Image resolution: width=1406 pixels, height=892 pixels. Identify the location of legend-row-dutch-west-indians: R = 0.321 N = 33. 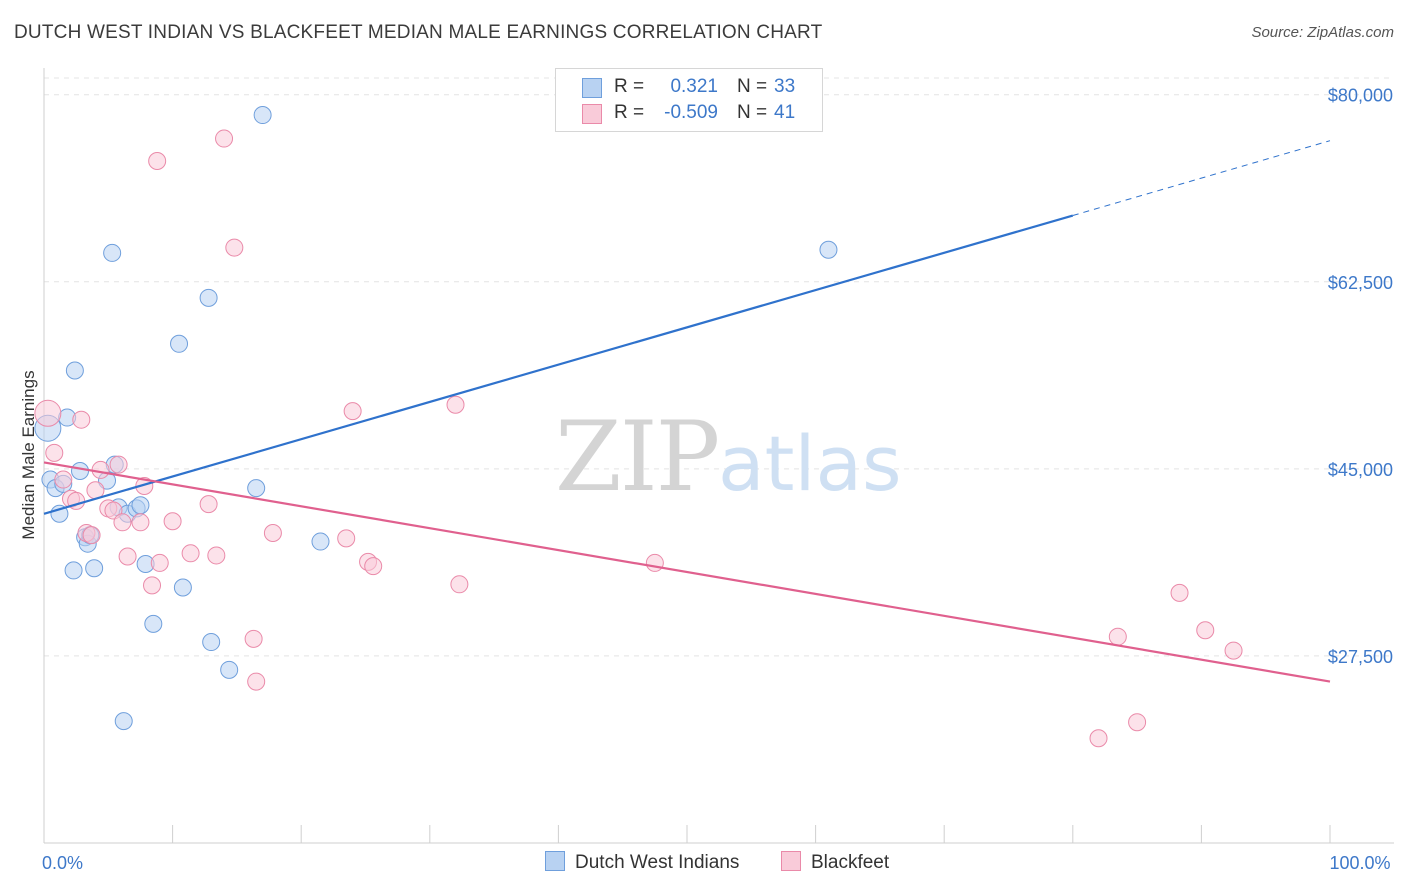
(689, 88).